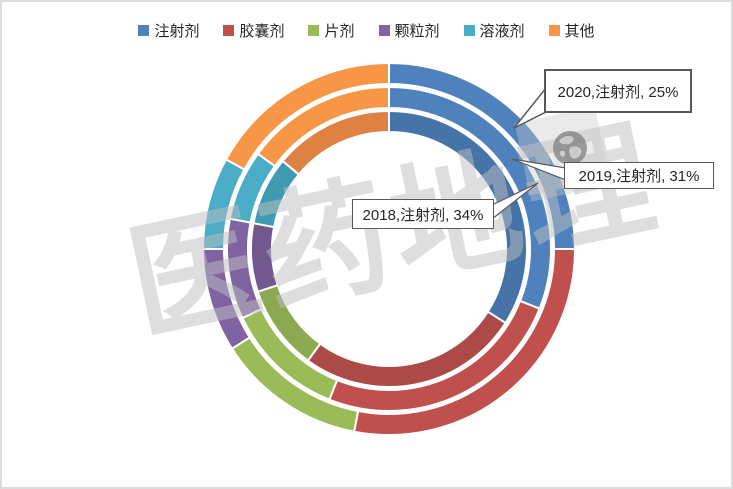 This screenshot has width=733, height=489. Describe the element at coordinates (366, 30) in the screenshot. I see `legend: 注射剂 胶囊剂 片剂 颗粒剂 溶液剂 其他` at that location.